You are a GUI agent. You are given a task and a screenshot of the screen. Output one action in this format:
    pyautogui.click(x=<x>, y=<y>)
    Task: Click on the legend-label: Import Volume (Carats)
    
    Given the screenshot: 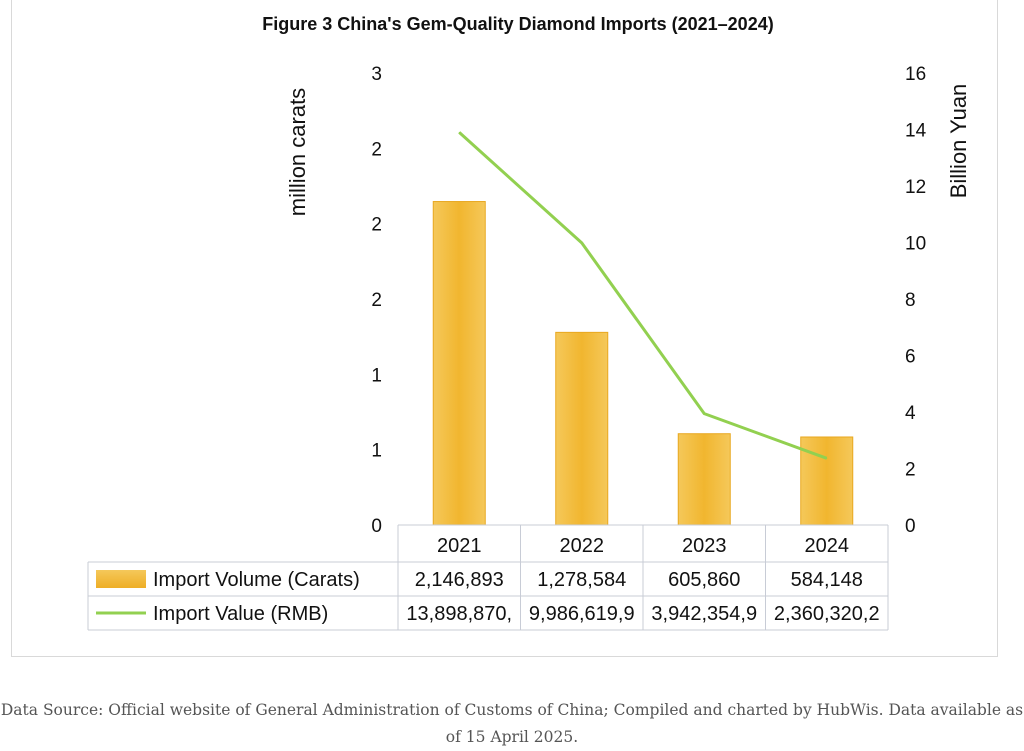 What is the action you would take?
    pyautogui.click(x=256, y=580)
    